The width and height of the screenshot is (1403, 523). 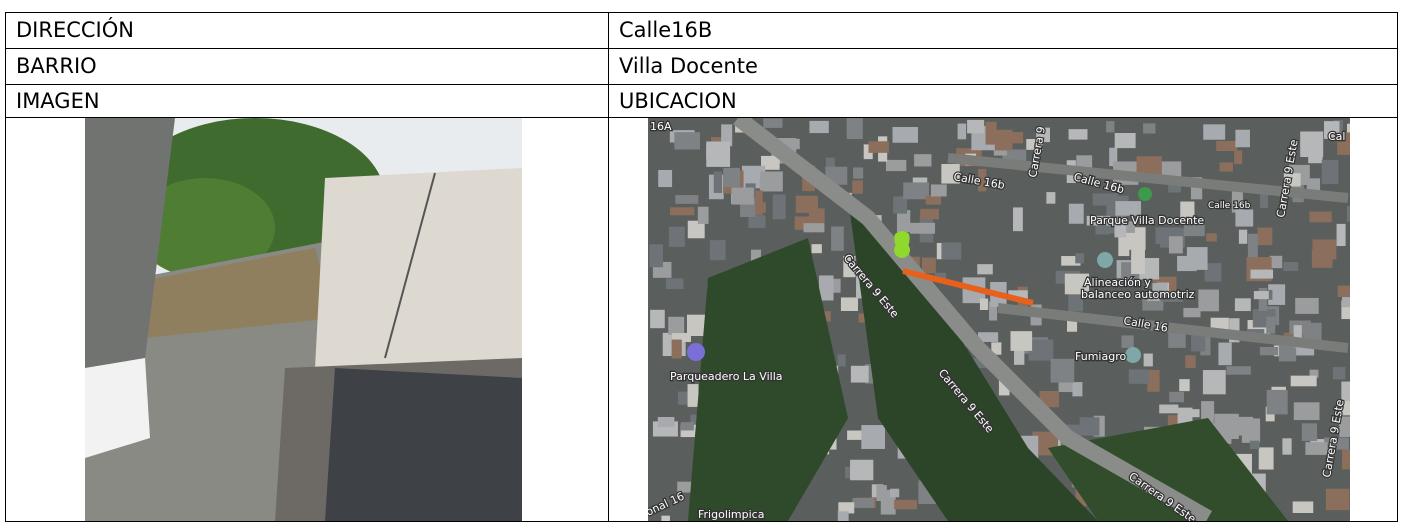 What do you see at coordinates (726, 376) in the screenshot?
I see `map-label: Parqueadero La Villa` at bounding box center [726, 376].